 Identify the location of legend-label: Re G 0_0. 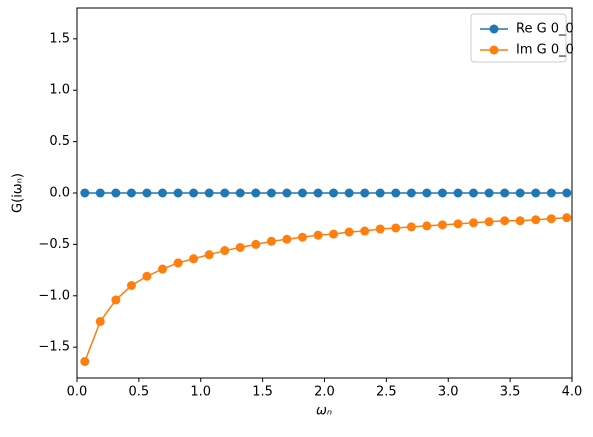
(545, 29).